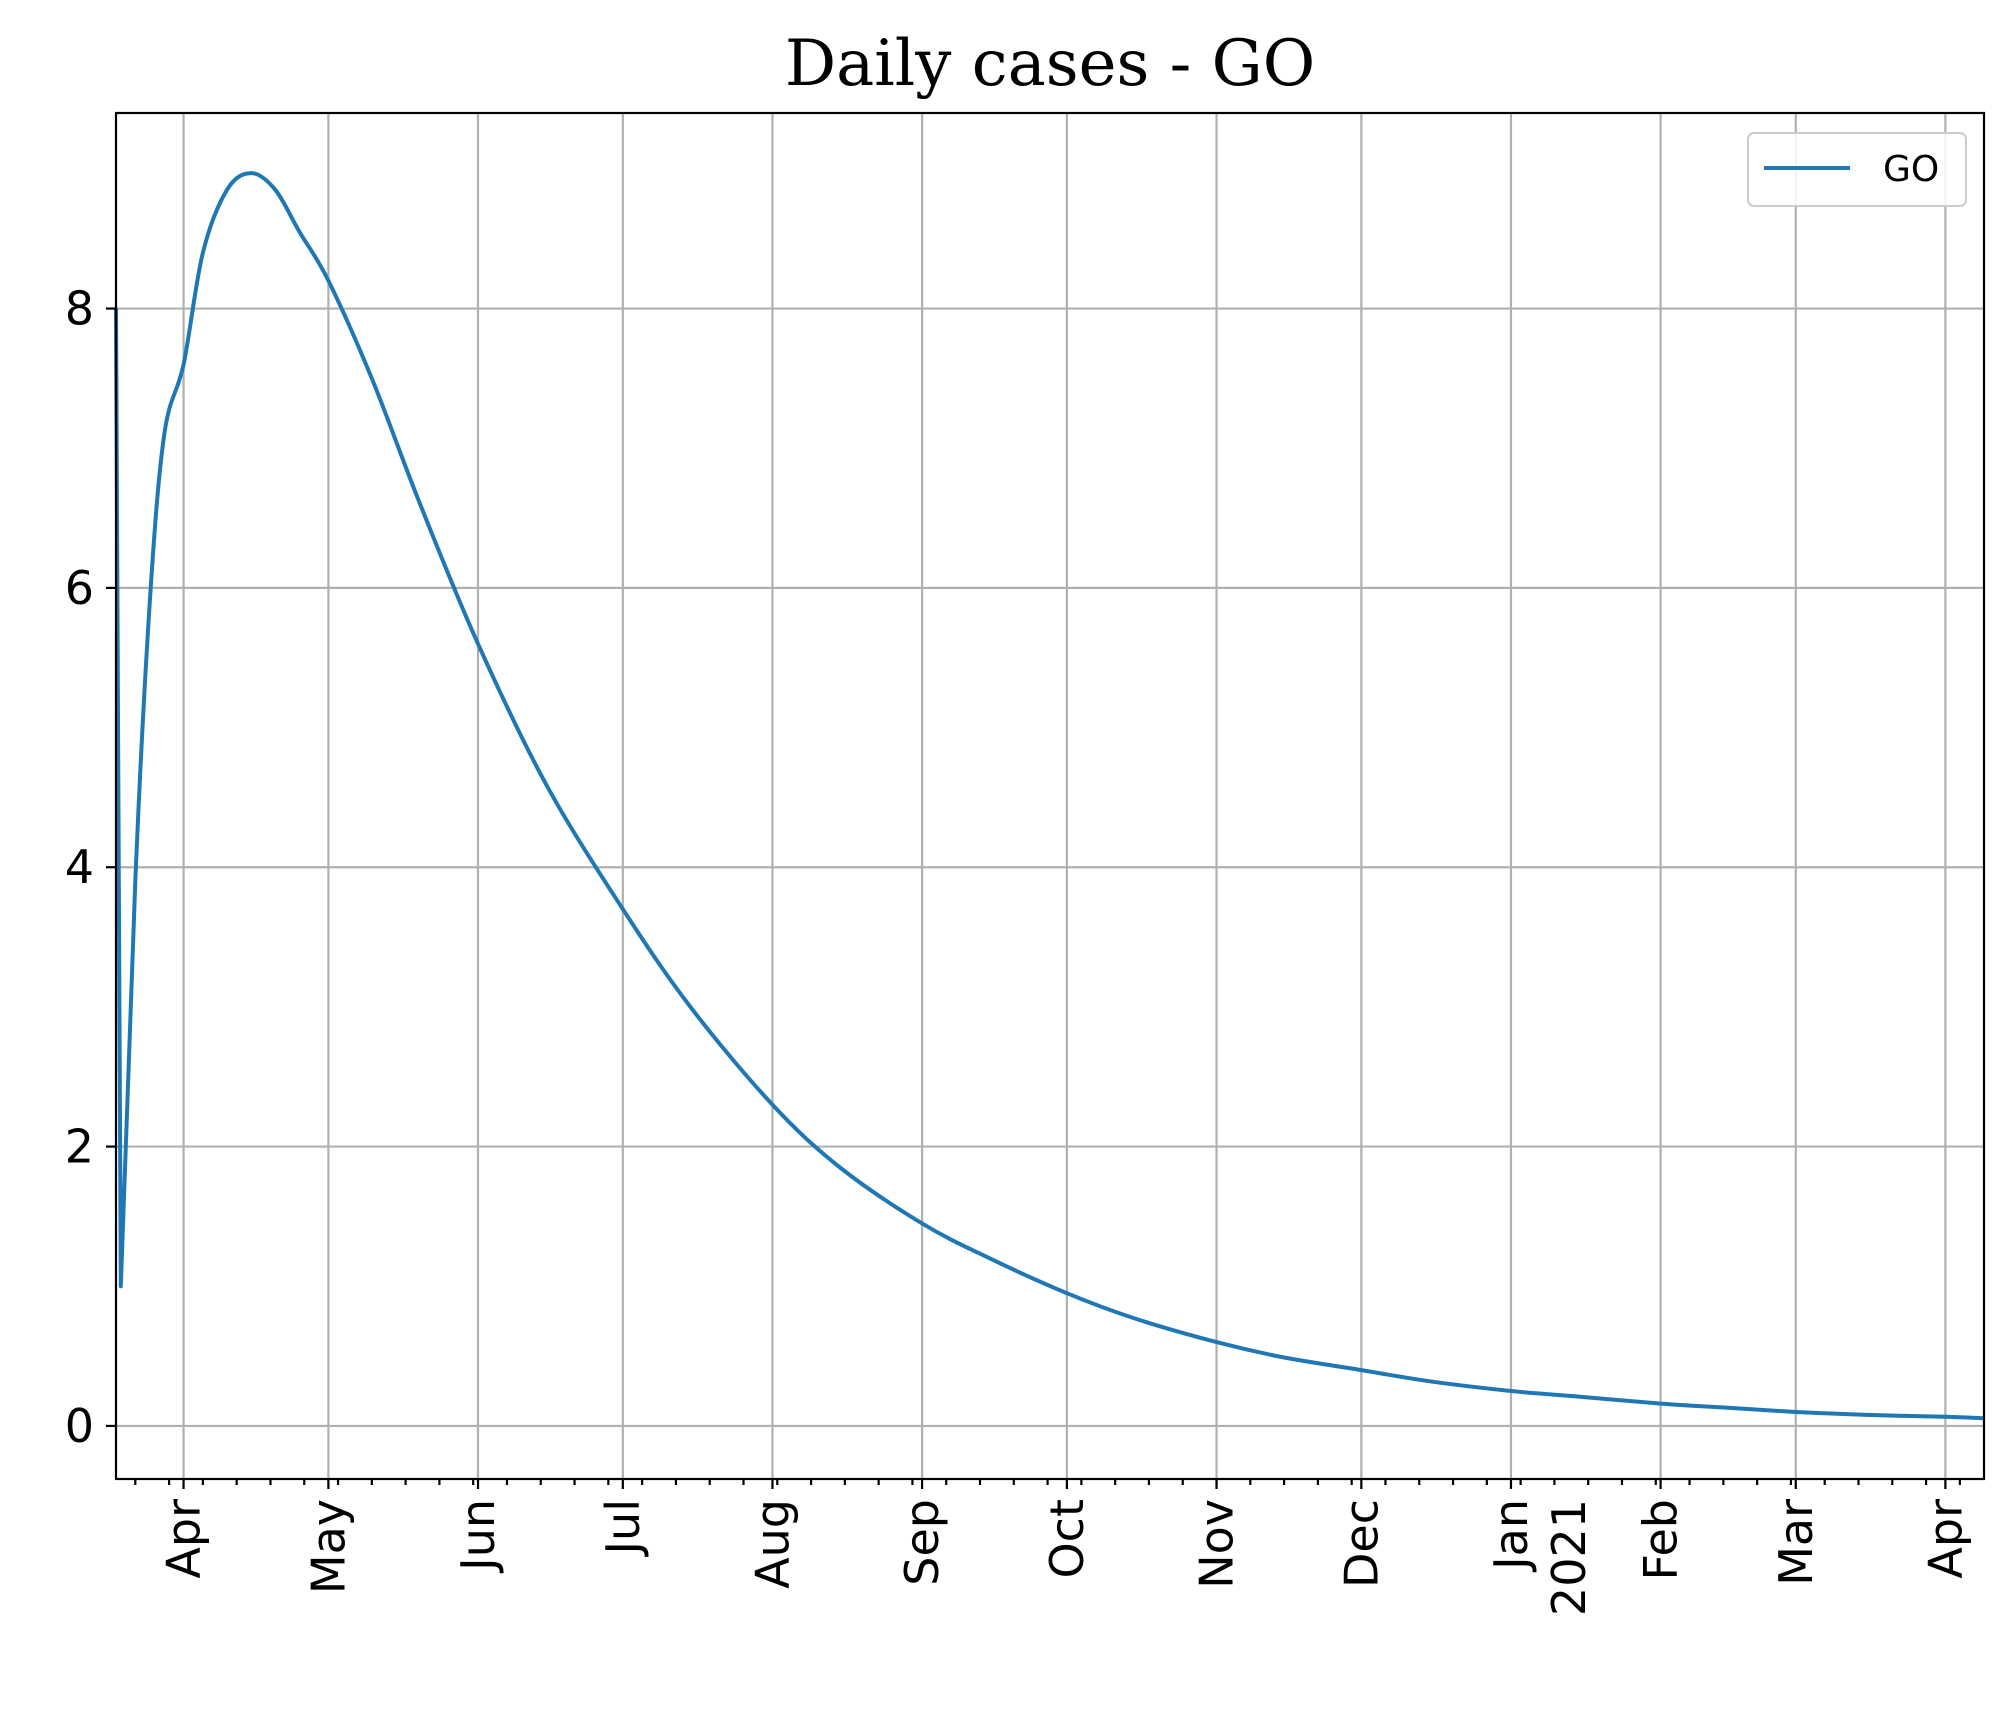 The height and width of the screenshot is (1735, 2008). Describe the element at coordinates (79, 309) in the screenshot. I see `y-tick-label: 8` at that location.